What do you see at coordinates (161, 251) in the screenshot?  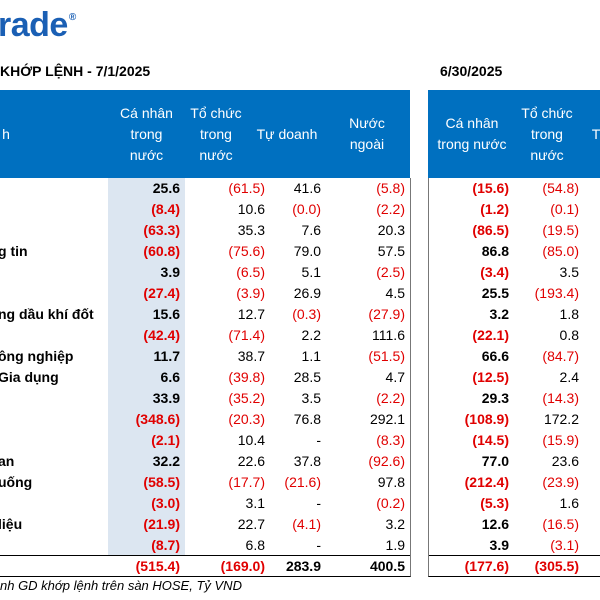 I see `ca-nhan-value: (60.8)` at bounding box center [161, 251].